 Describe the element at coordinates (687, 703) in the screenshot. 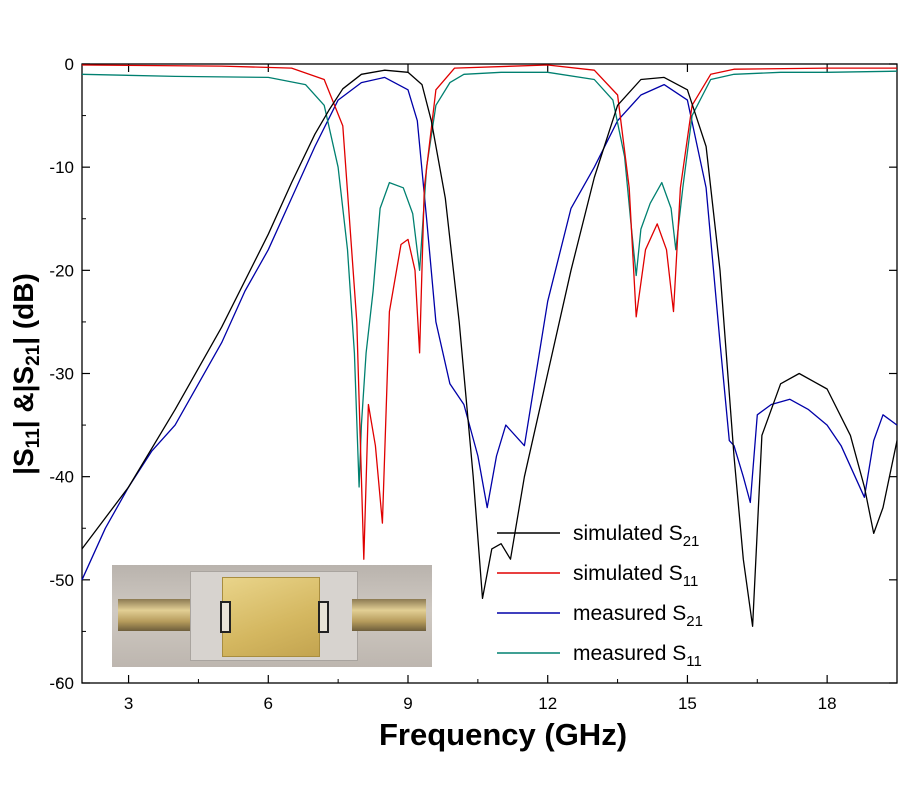

I see `x-tick-label: 15` at that location.